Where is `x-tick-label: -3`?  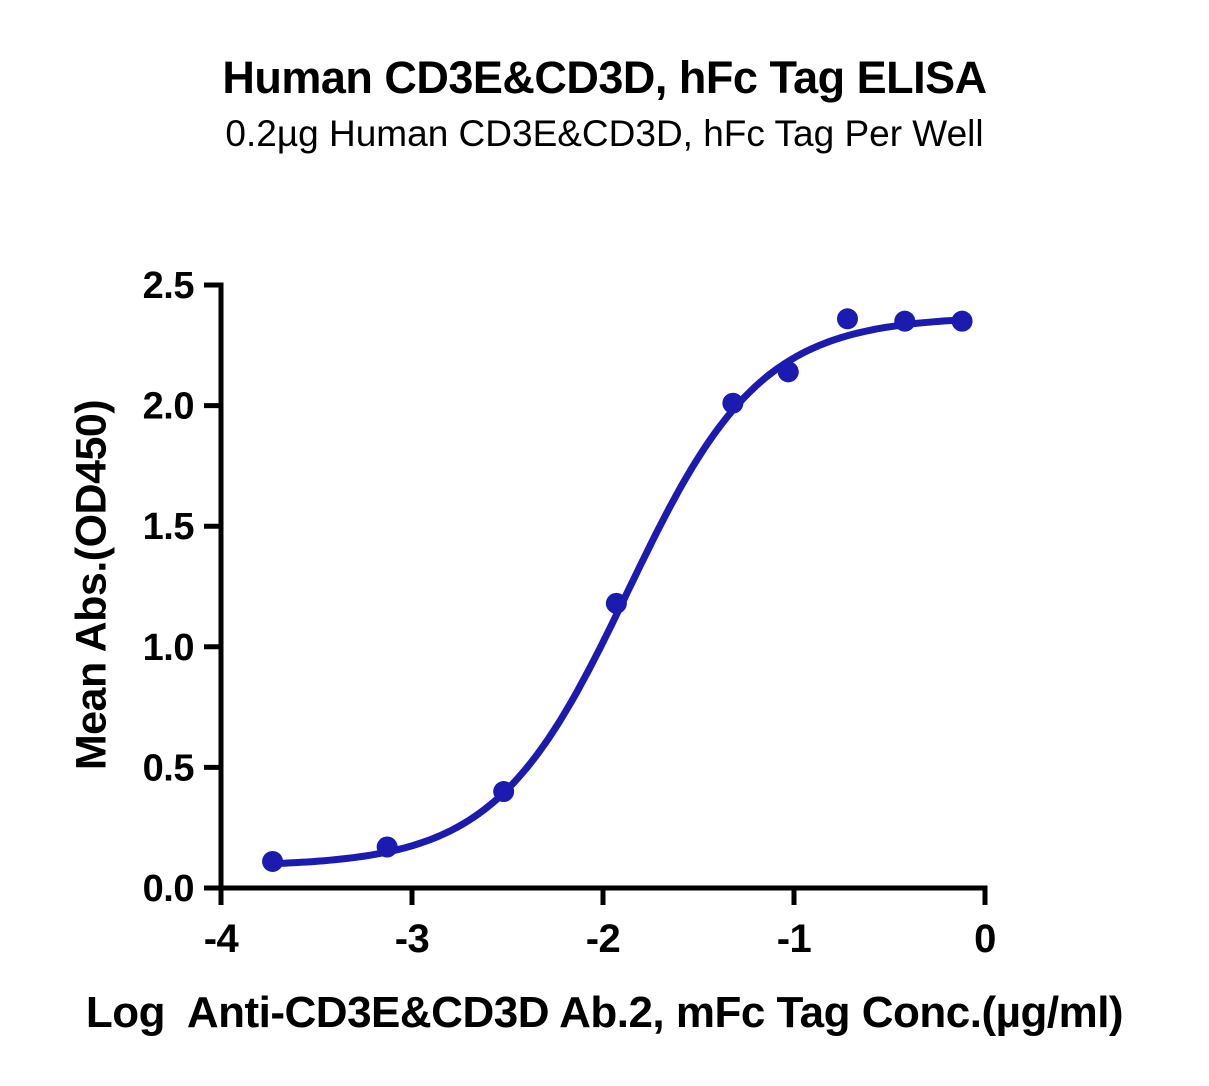 x-tick-label: -3 is located at coordinates (412, 939).